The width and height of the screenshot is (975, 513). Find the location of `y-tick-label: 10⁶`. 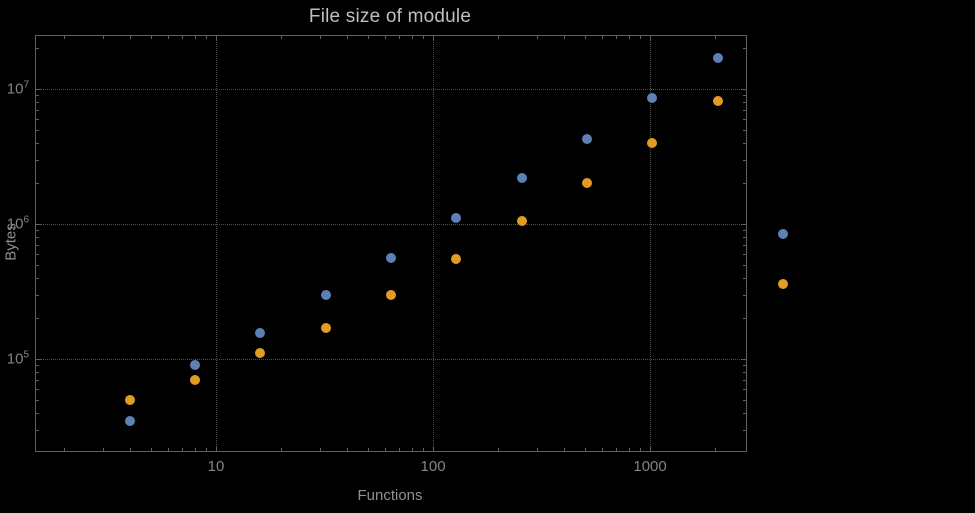

y-tick-label: 10⁶ is located at coordinates (17, 223).